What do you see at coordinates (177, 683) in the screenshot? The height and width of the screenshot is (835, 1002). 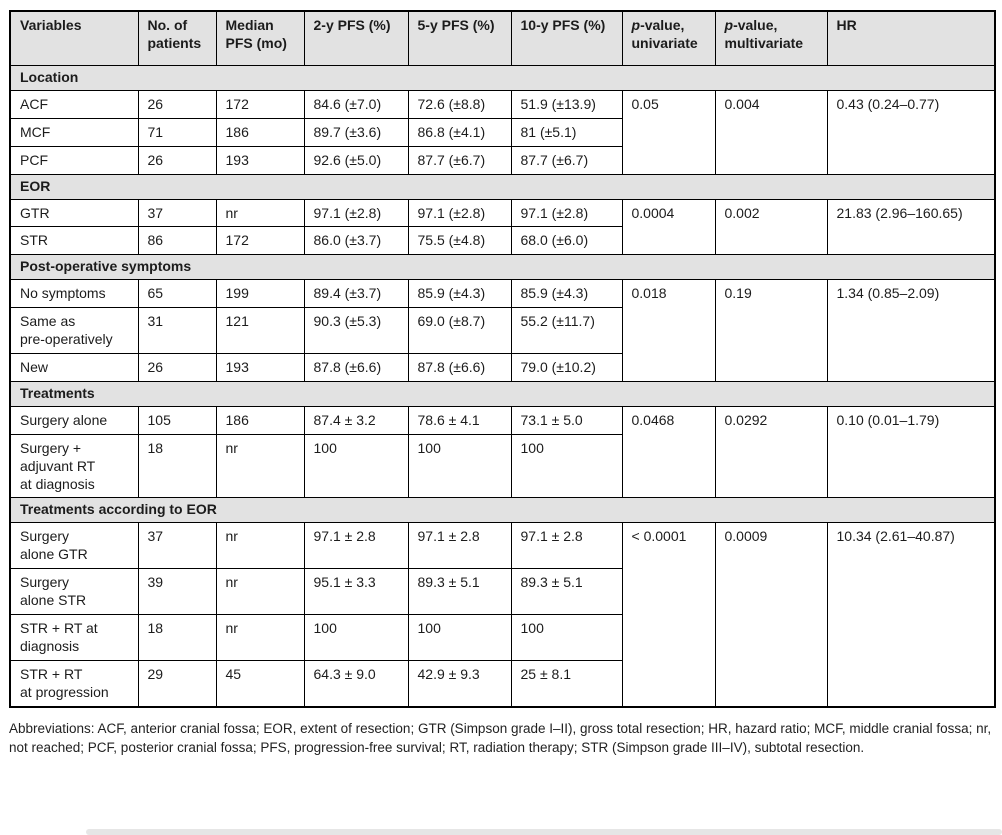 I see `cell-patients: 29` at bounding box center [177, 683].